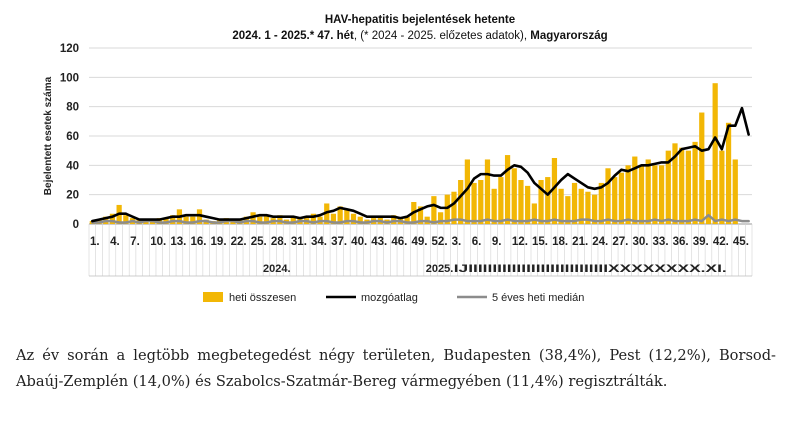  I want to click on x-tick-label-2025: 12., so click(520, 242).